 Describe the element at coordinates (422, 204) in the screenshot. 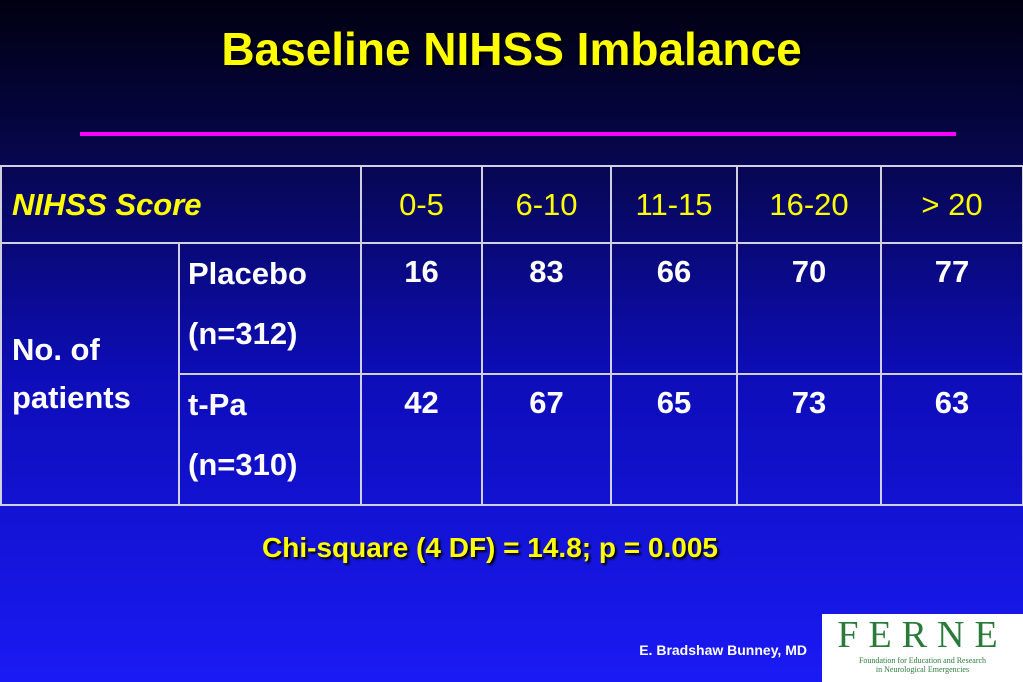

I see `header-cell: 0-5` at that location.